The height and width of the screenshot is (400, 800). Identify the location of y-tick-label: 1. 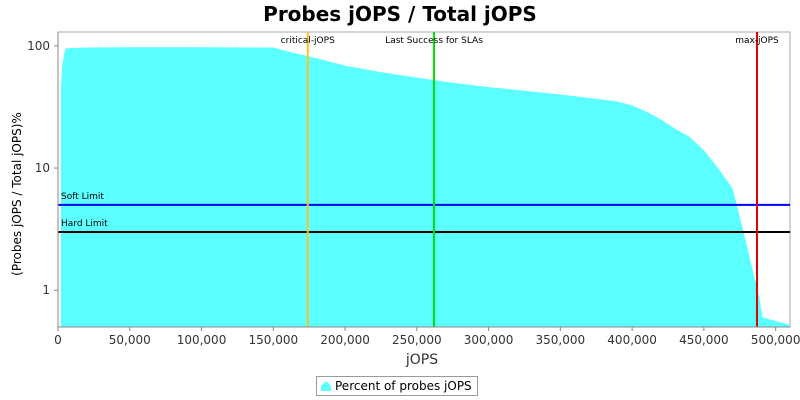
(46, 290).